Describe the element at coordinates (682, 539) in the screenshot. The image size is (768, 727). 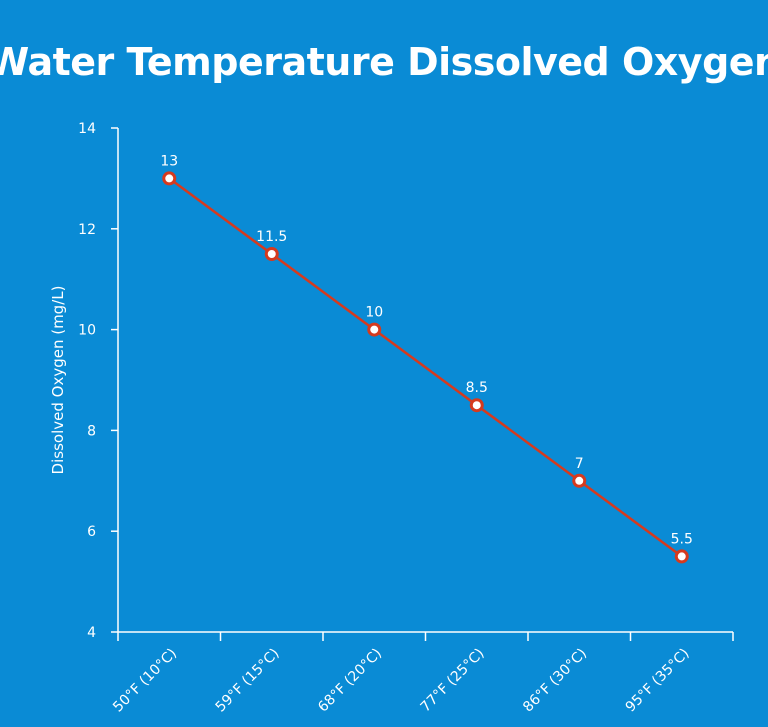
I see `data-label: 5.5` at that location.